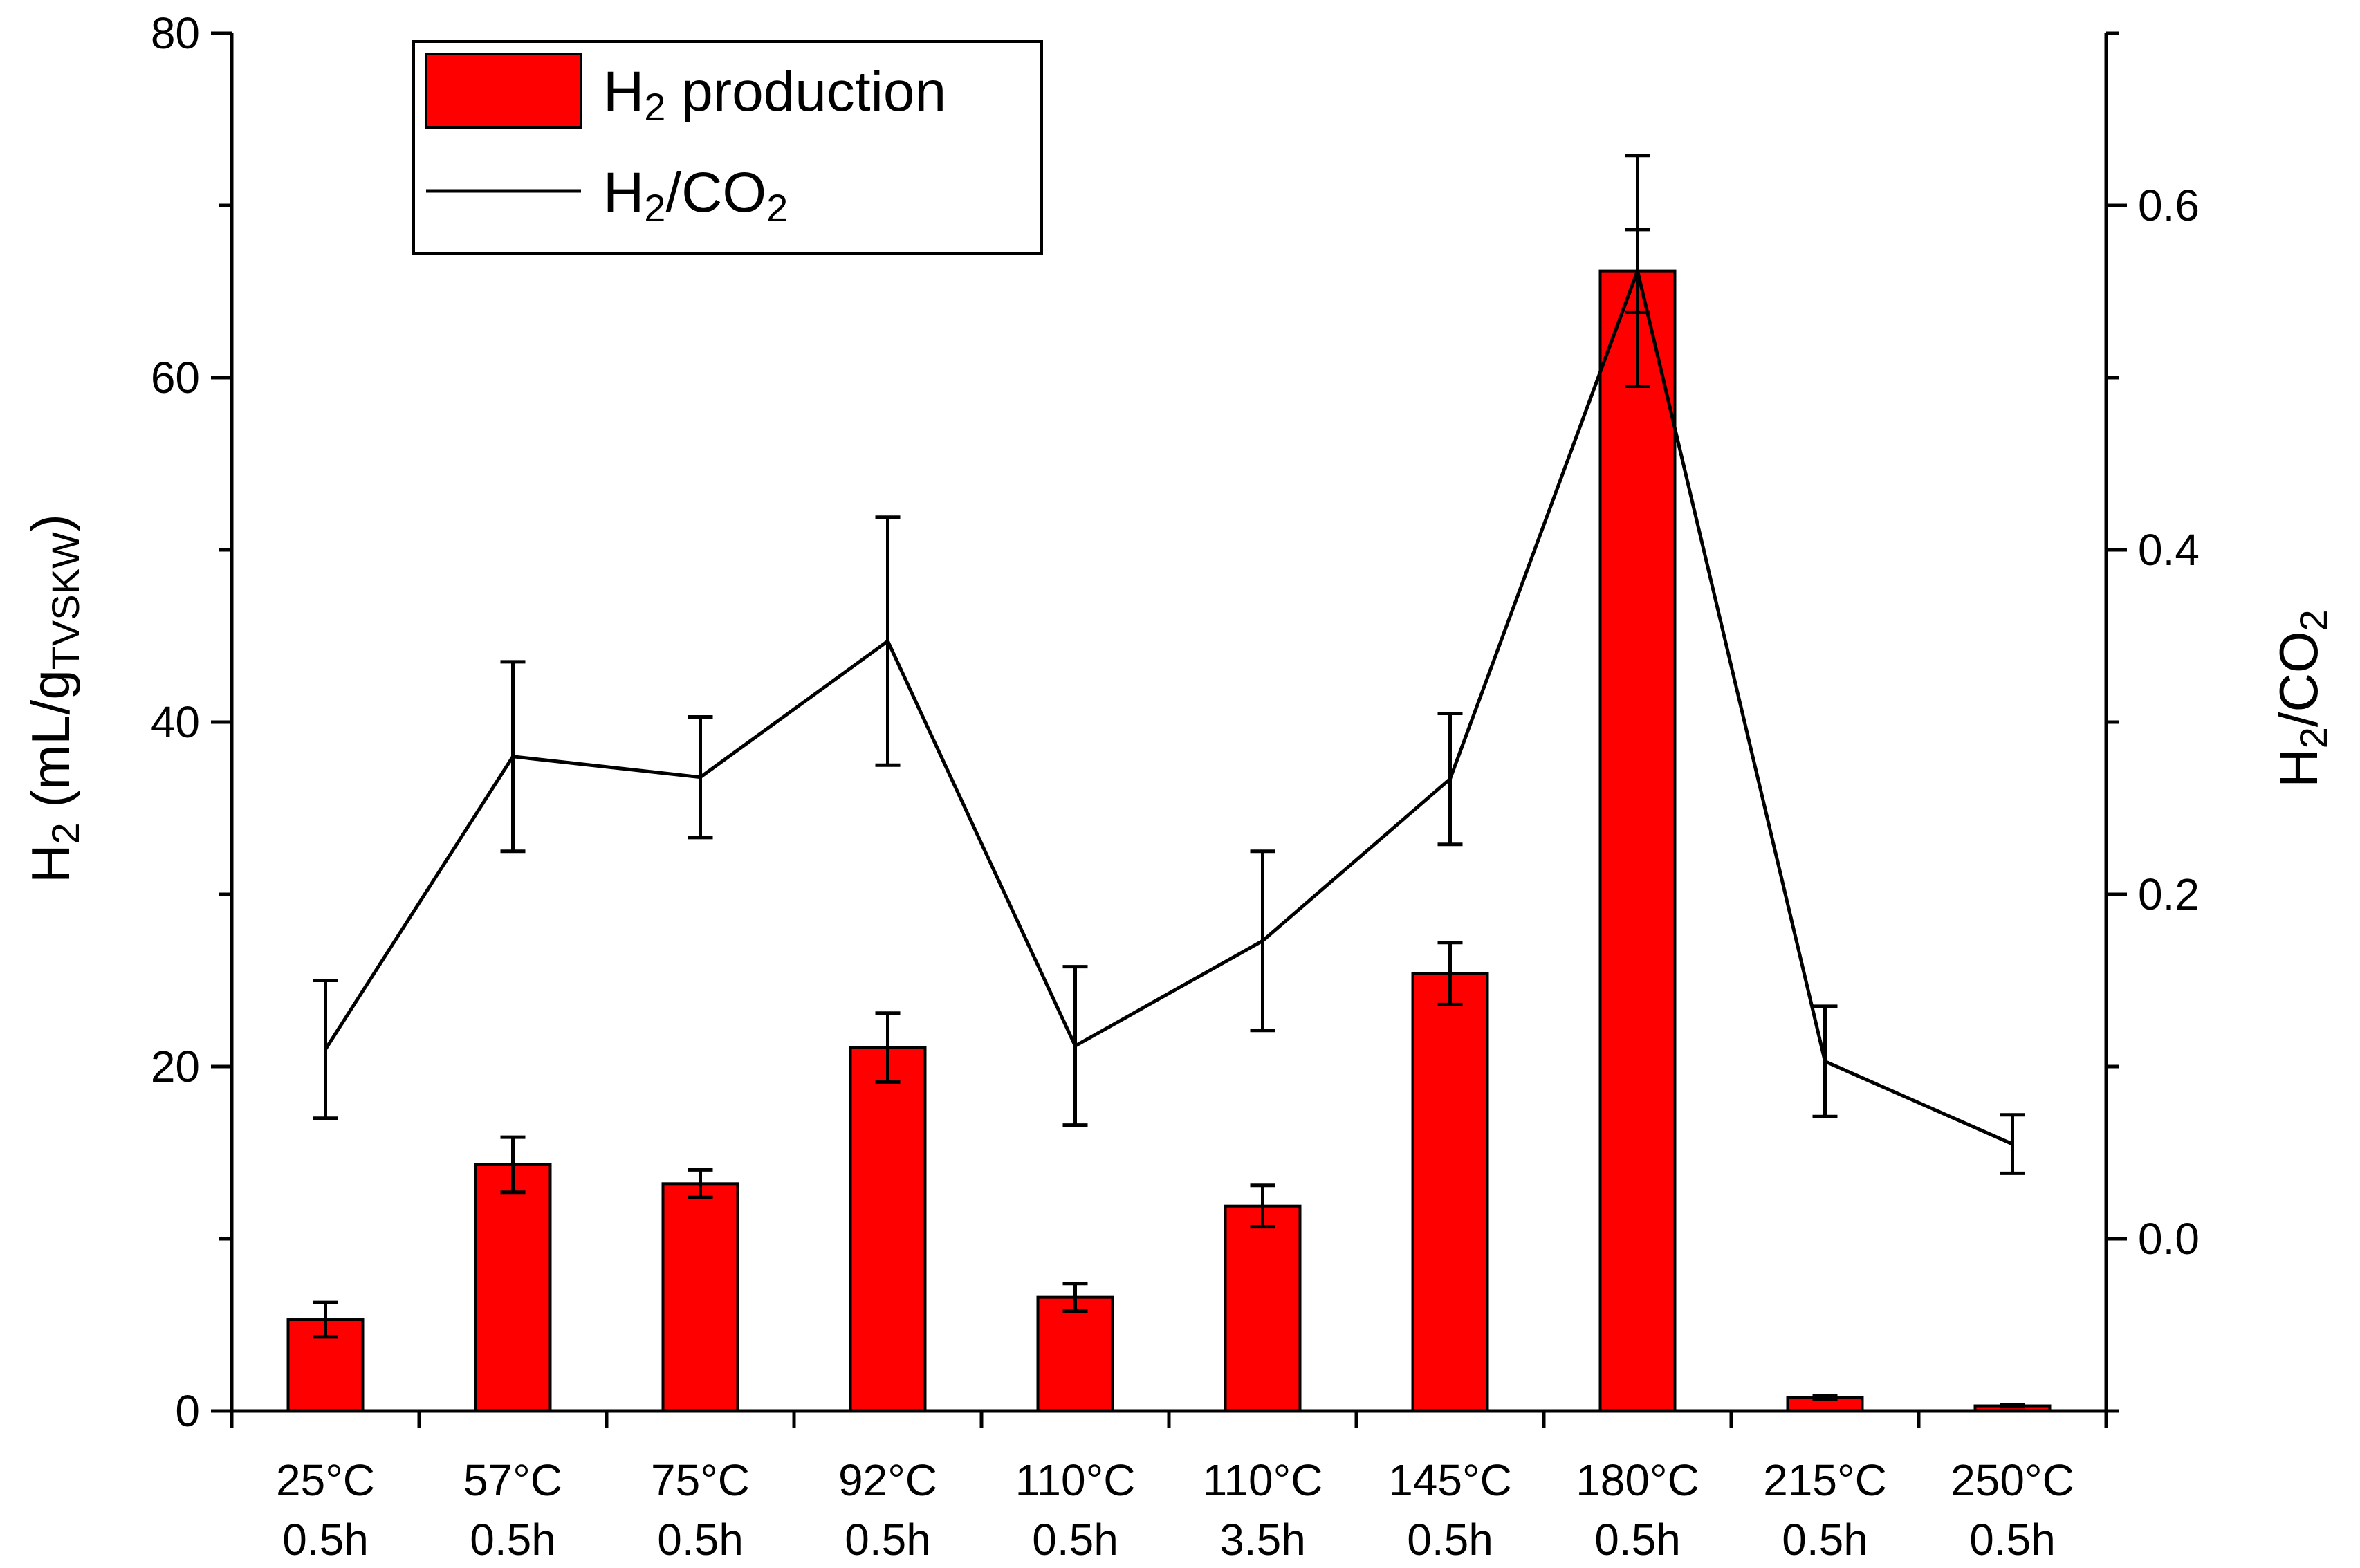 This screenshot has width=2360, height=1568. I want to click on y-right-axis-title: H2/CO2, so click(2301, 698).